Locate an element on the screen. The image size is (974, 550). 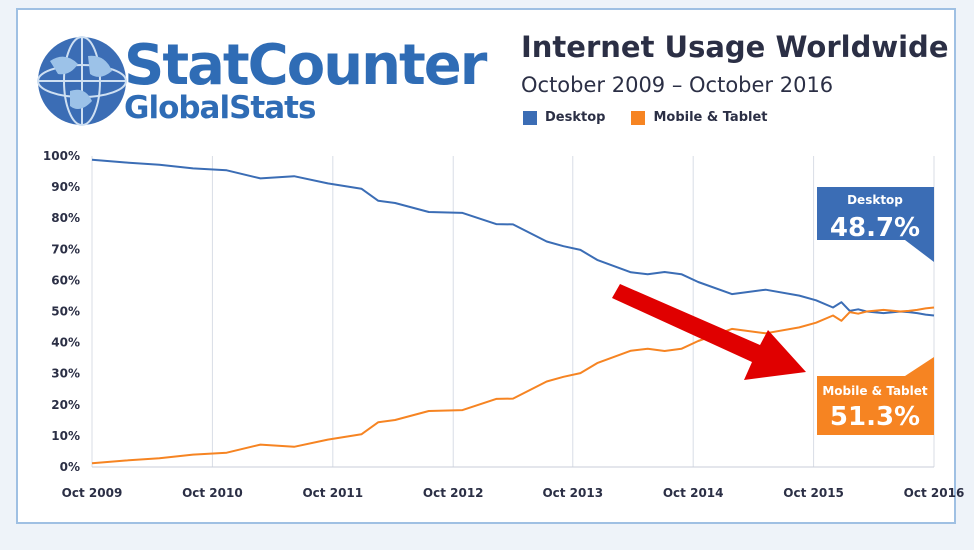
callout-desktop-value: 48.7% is located at coordinates (875, 228).